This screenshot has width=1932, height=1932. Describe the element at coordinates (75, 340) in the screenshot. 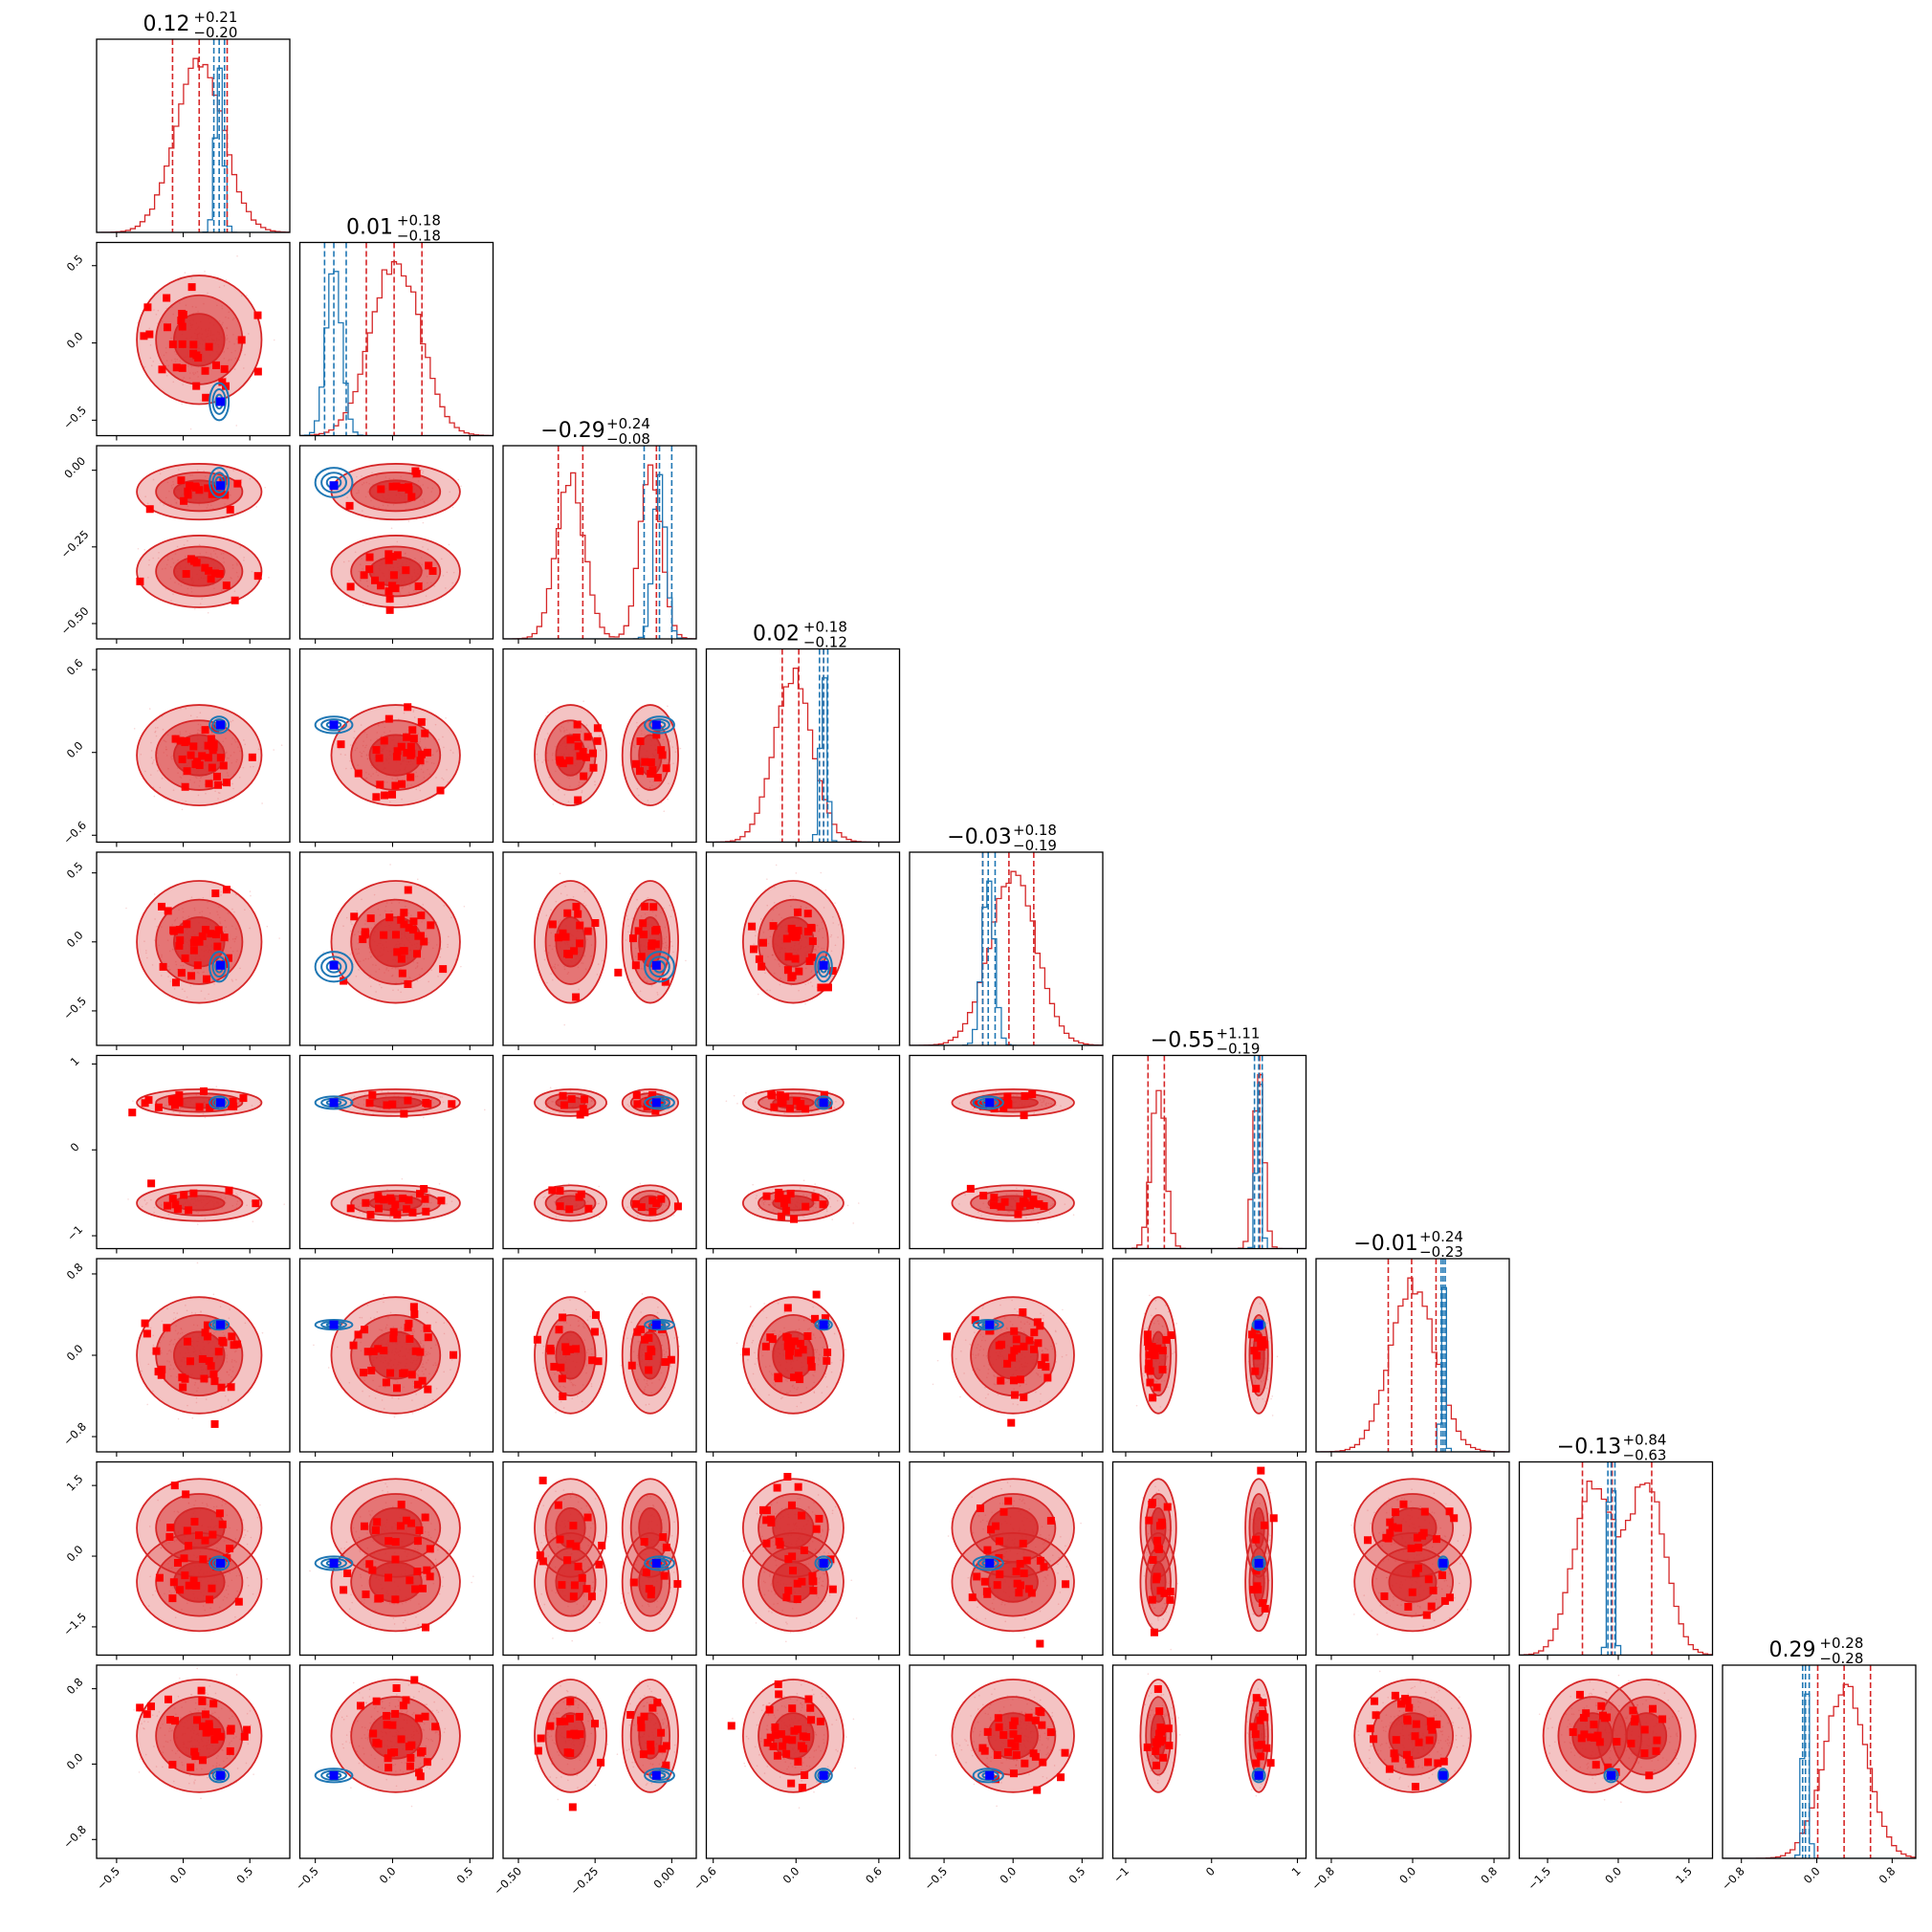

I see `y-tick-label-2-2: 0.0` at that location.